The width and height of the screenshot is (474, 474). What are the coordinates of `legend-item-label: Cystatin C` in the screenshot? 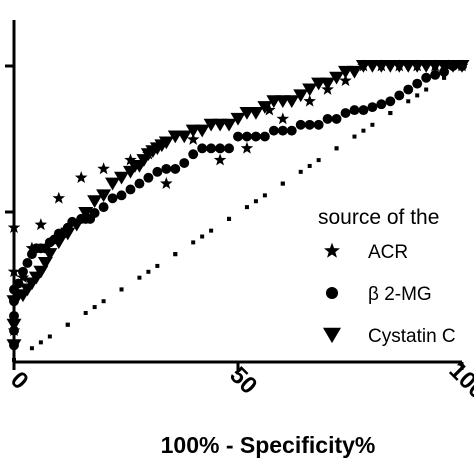 It's located at (412, 336).